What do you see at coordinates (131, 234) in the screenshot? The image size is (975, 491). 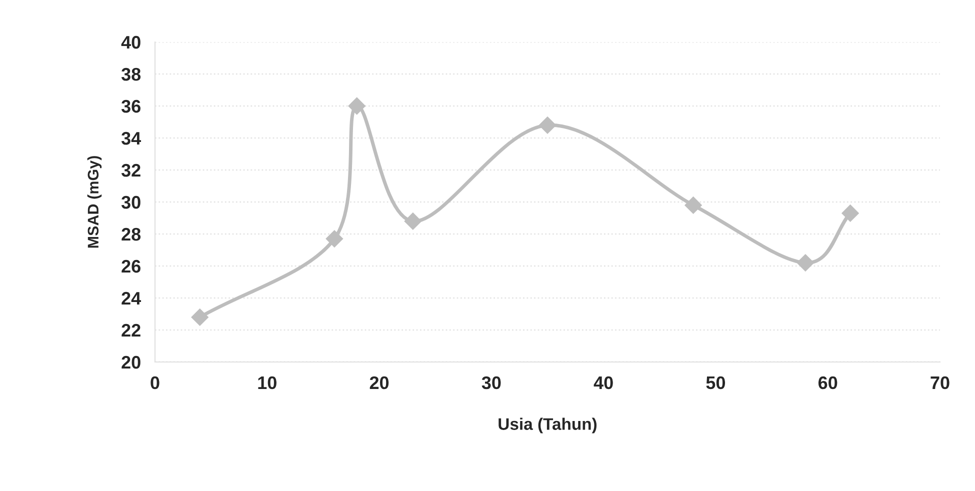 I see `y-tick-label: 28` at bounding box center [131, 234].